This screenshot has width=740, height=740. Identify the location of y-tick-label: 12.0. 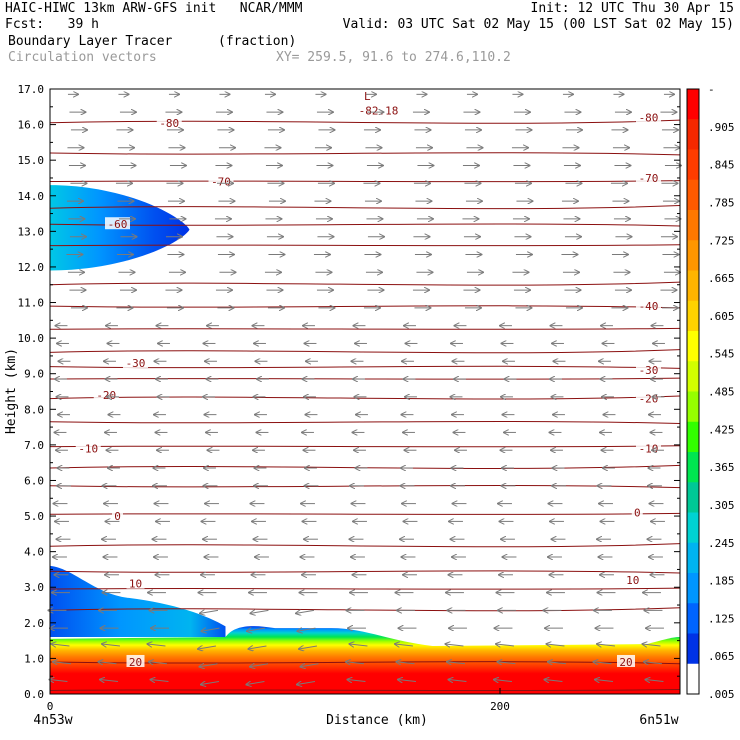
(31, 267).